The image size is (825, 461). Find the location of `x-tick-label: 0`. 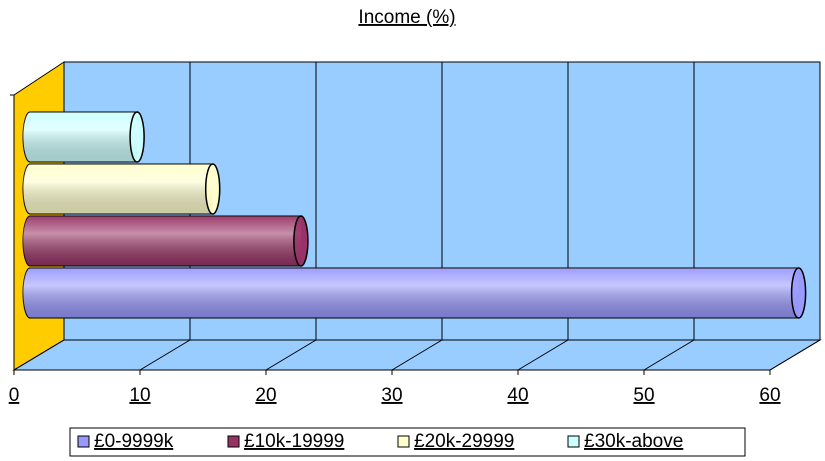

x-tick-label: 0 is located at coordinates (14, 395).